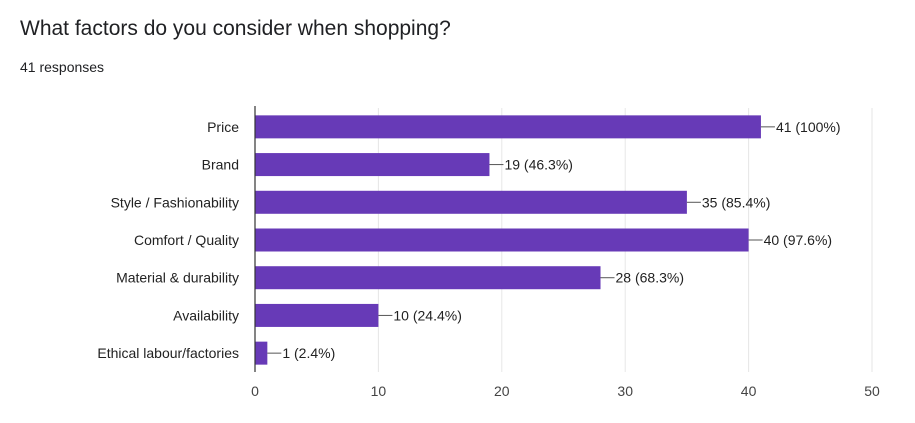 This screenshot has height=423, width=915. Describe the element at coordinates (625, 391) in the screenshot. I see `x-tick-label: 30` at that location.